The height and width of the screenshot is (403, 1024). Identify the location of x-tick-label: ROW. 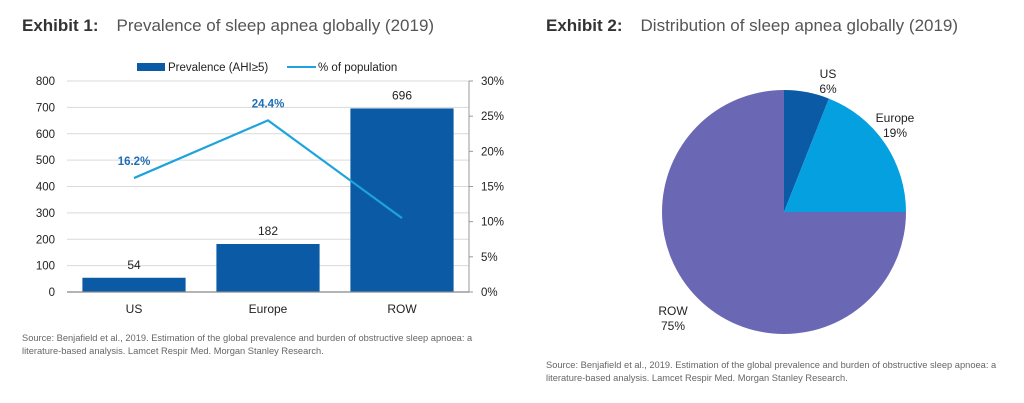
(402, 309).